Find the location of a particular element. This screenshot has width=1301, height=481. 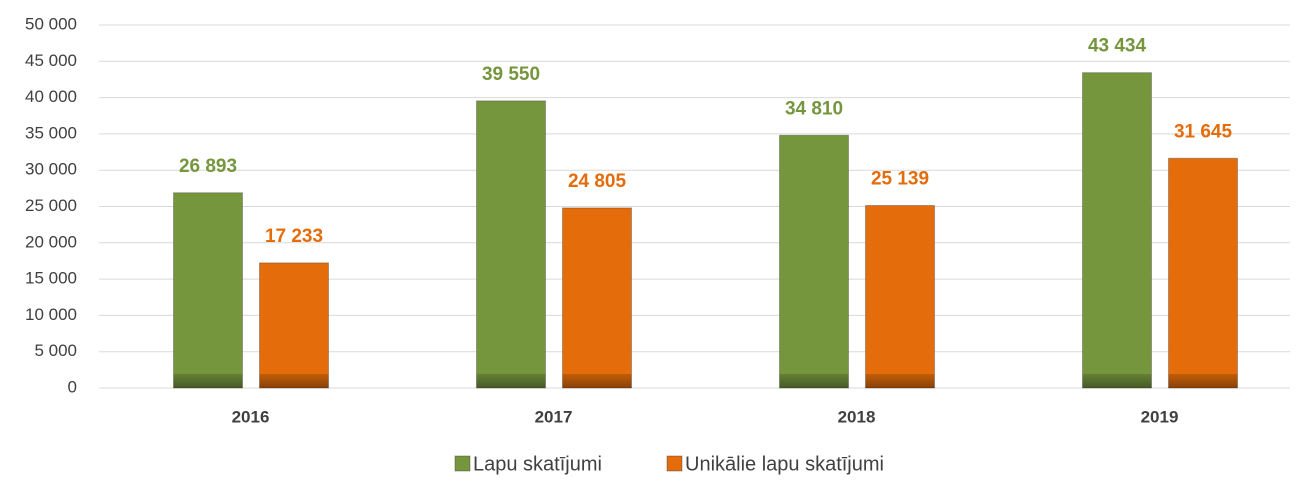

legend-label: Lapu skatījumi is located at coordinates (537, 464).